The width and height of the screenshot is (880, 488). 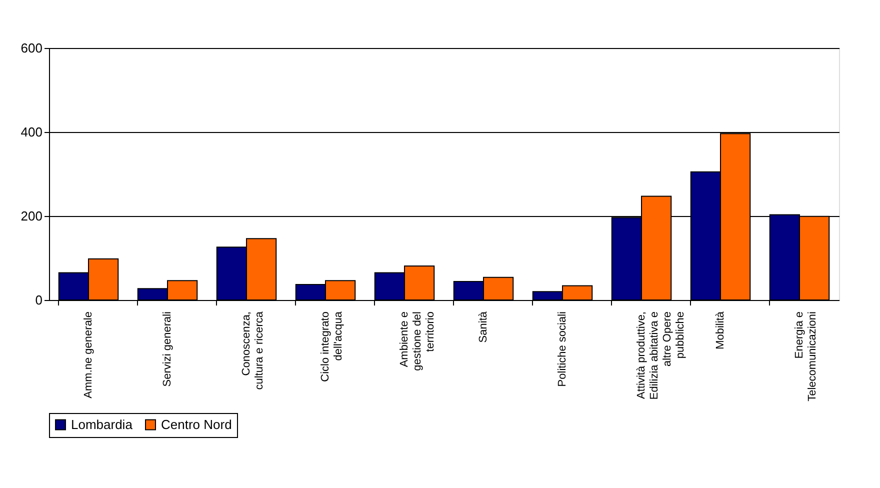 I want to click on x-tick-label: Ciclo integrato dell'acqua, so click(x=332, y=346).